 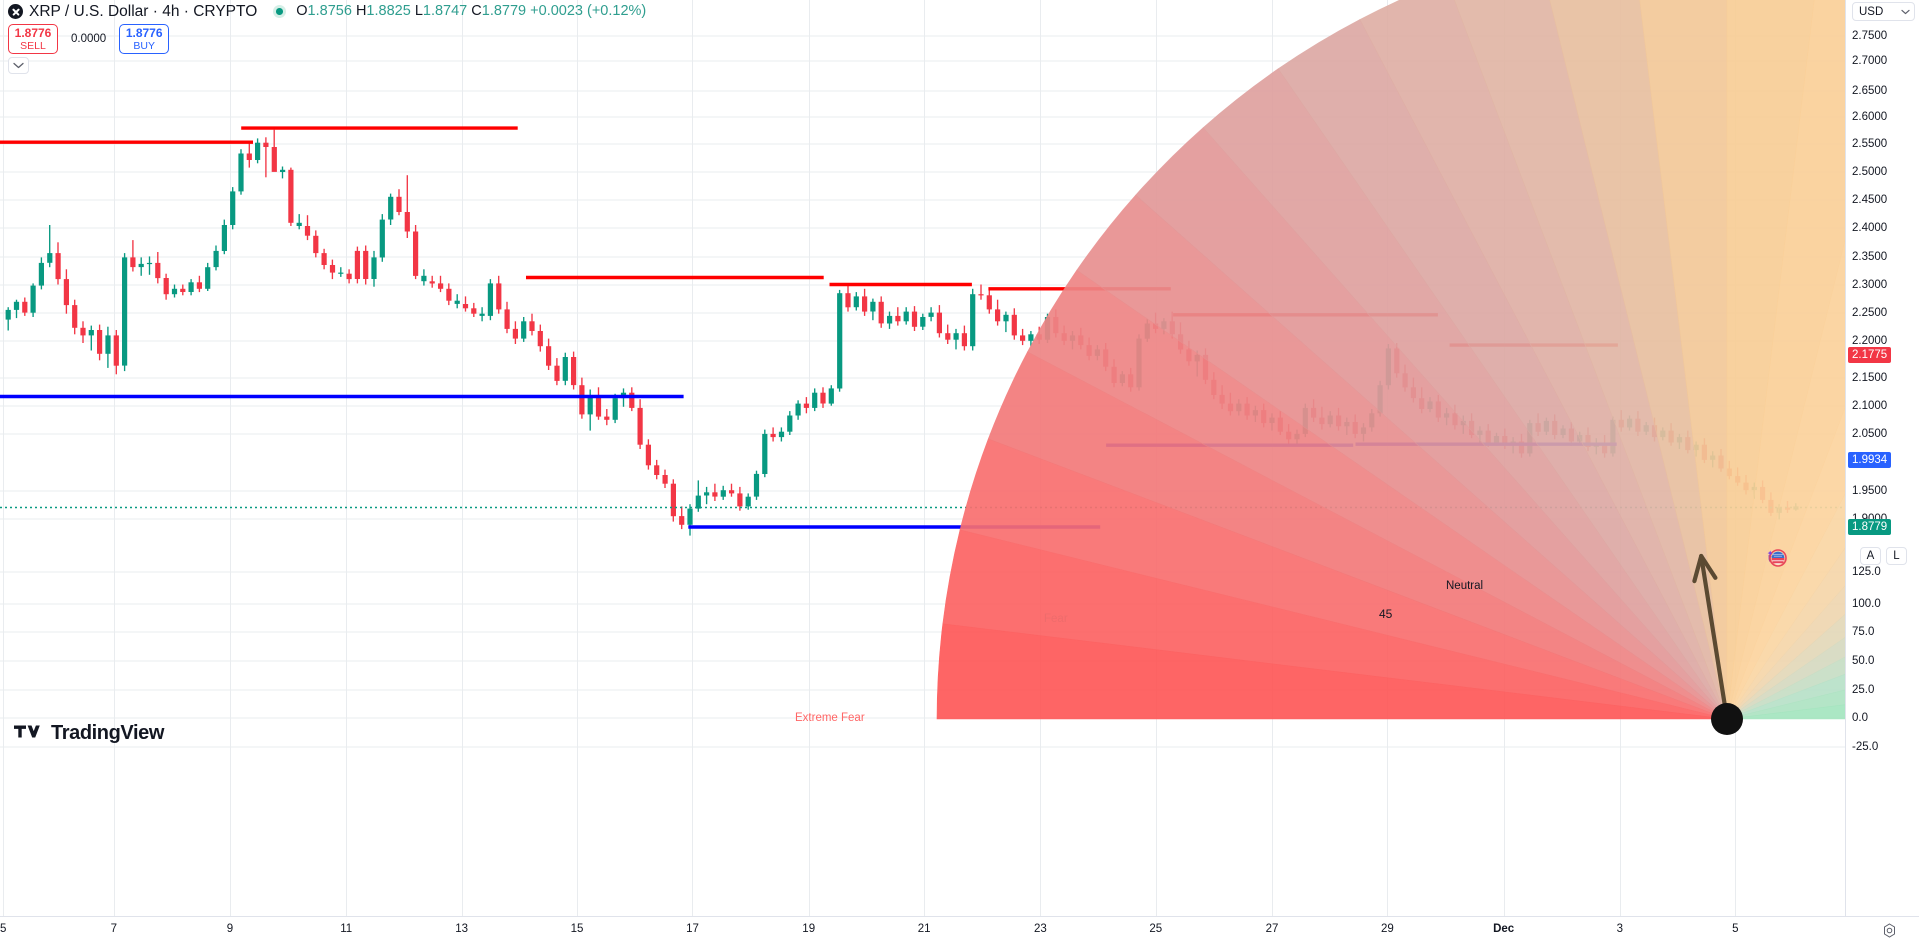 I want to click on price-axis-tick: 2.1500, so click(x=1870, y=378).